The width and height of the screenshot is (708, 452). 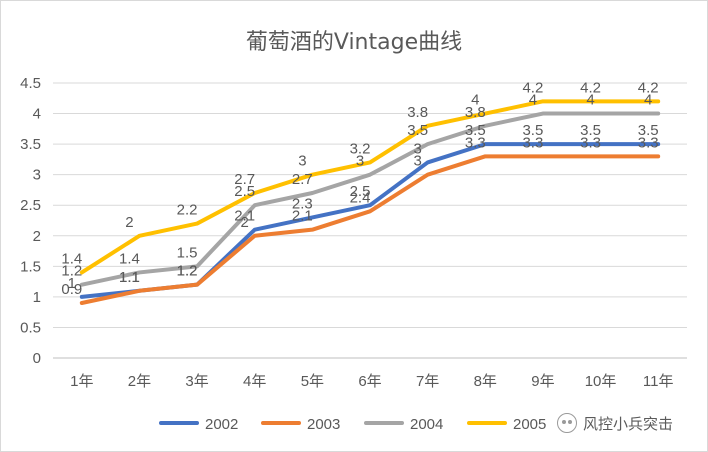 I want to click on data-label-2003: 2.4, so click(x=360, y=197).